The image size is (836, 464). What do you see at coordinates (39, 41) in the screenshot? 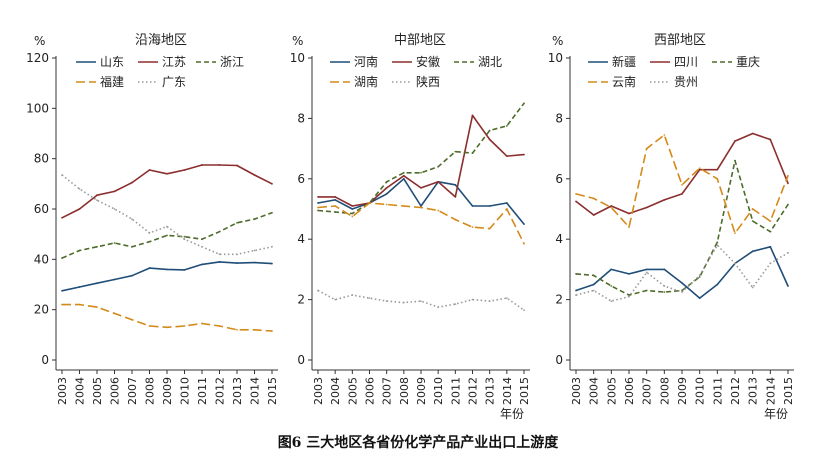
I see `y-unit-label: %` at bounding box center [39, 41].